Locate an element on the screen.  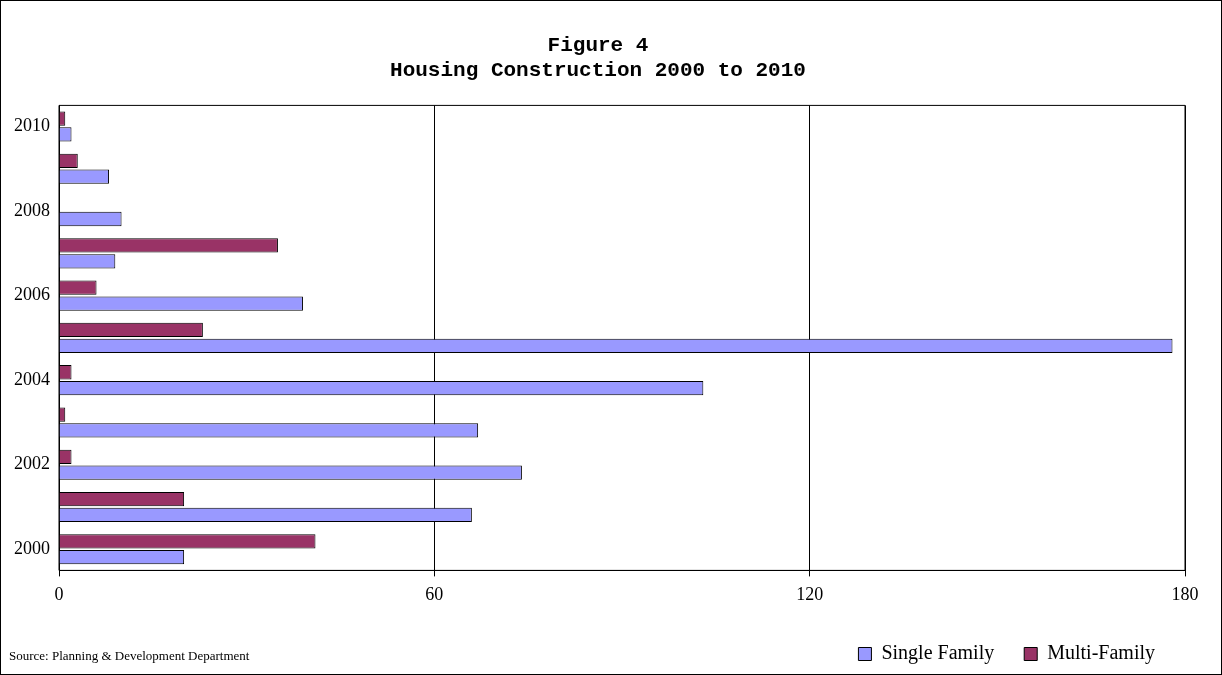
x-tick-label: 180 is located at coordinates (1185, 593).